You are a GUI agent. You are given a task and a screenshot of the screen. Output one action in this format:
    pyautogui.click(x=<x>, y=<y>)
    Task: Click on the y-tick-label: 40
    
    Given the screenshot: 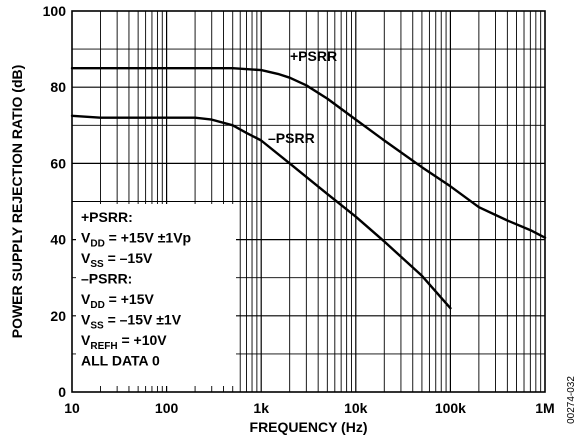 What is the action you would take?
    pyautogui.click(x=58, y=240)
    